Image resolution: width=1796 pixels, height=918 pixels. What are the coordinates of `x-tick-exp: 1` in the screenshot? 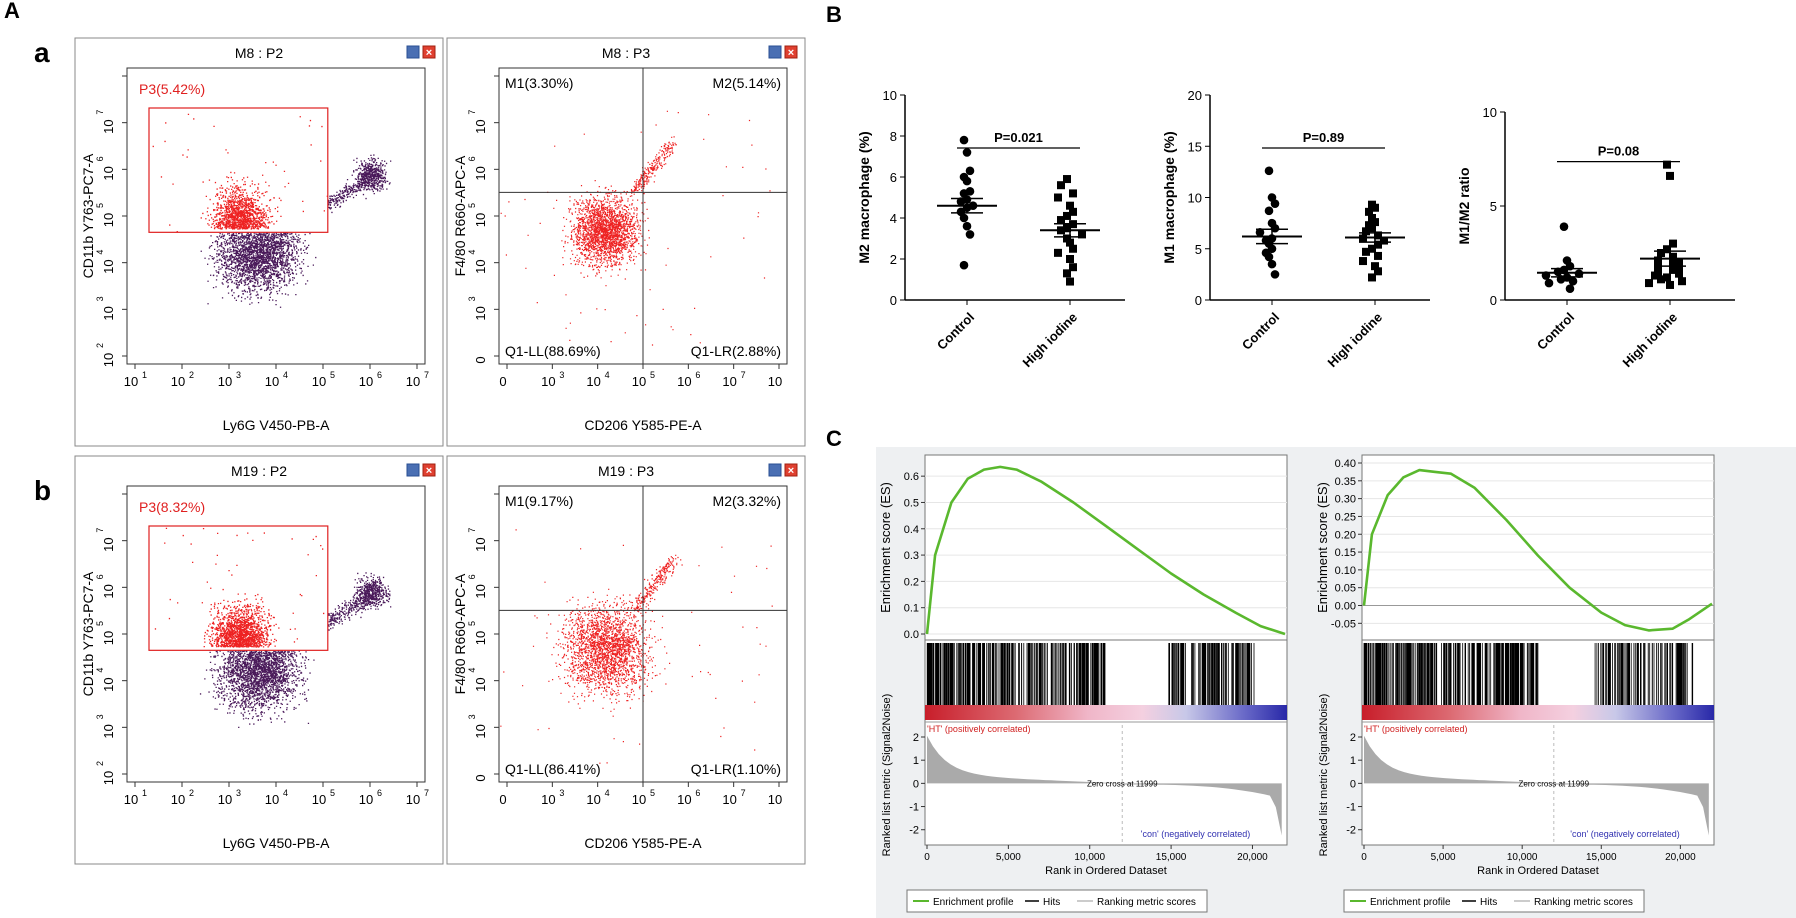 It's located at (144, 375).